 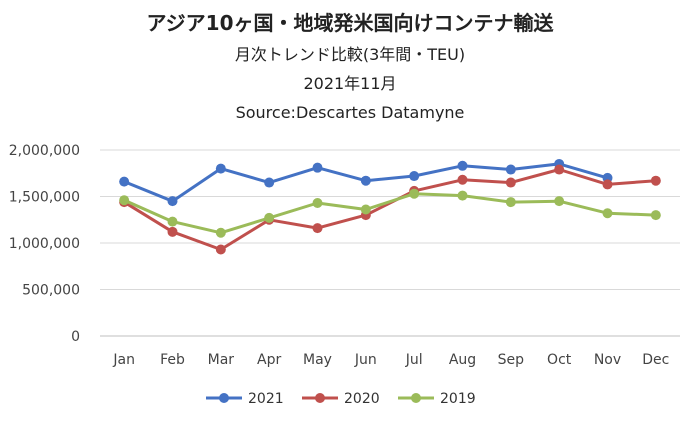 I want to click on legend-label: 2019, so click(x=458, y=399).